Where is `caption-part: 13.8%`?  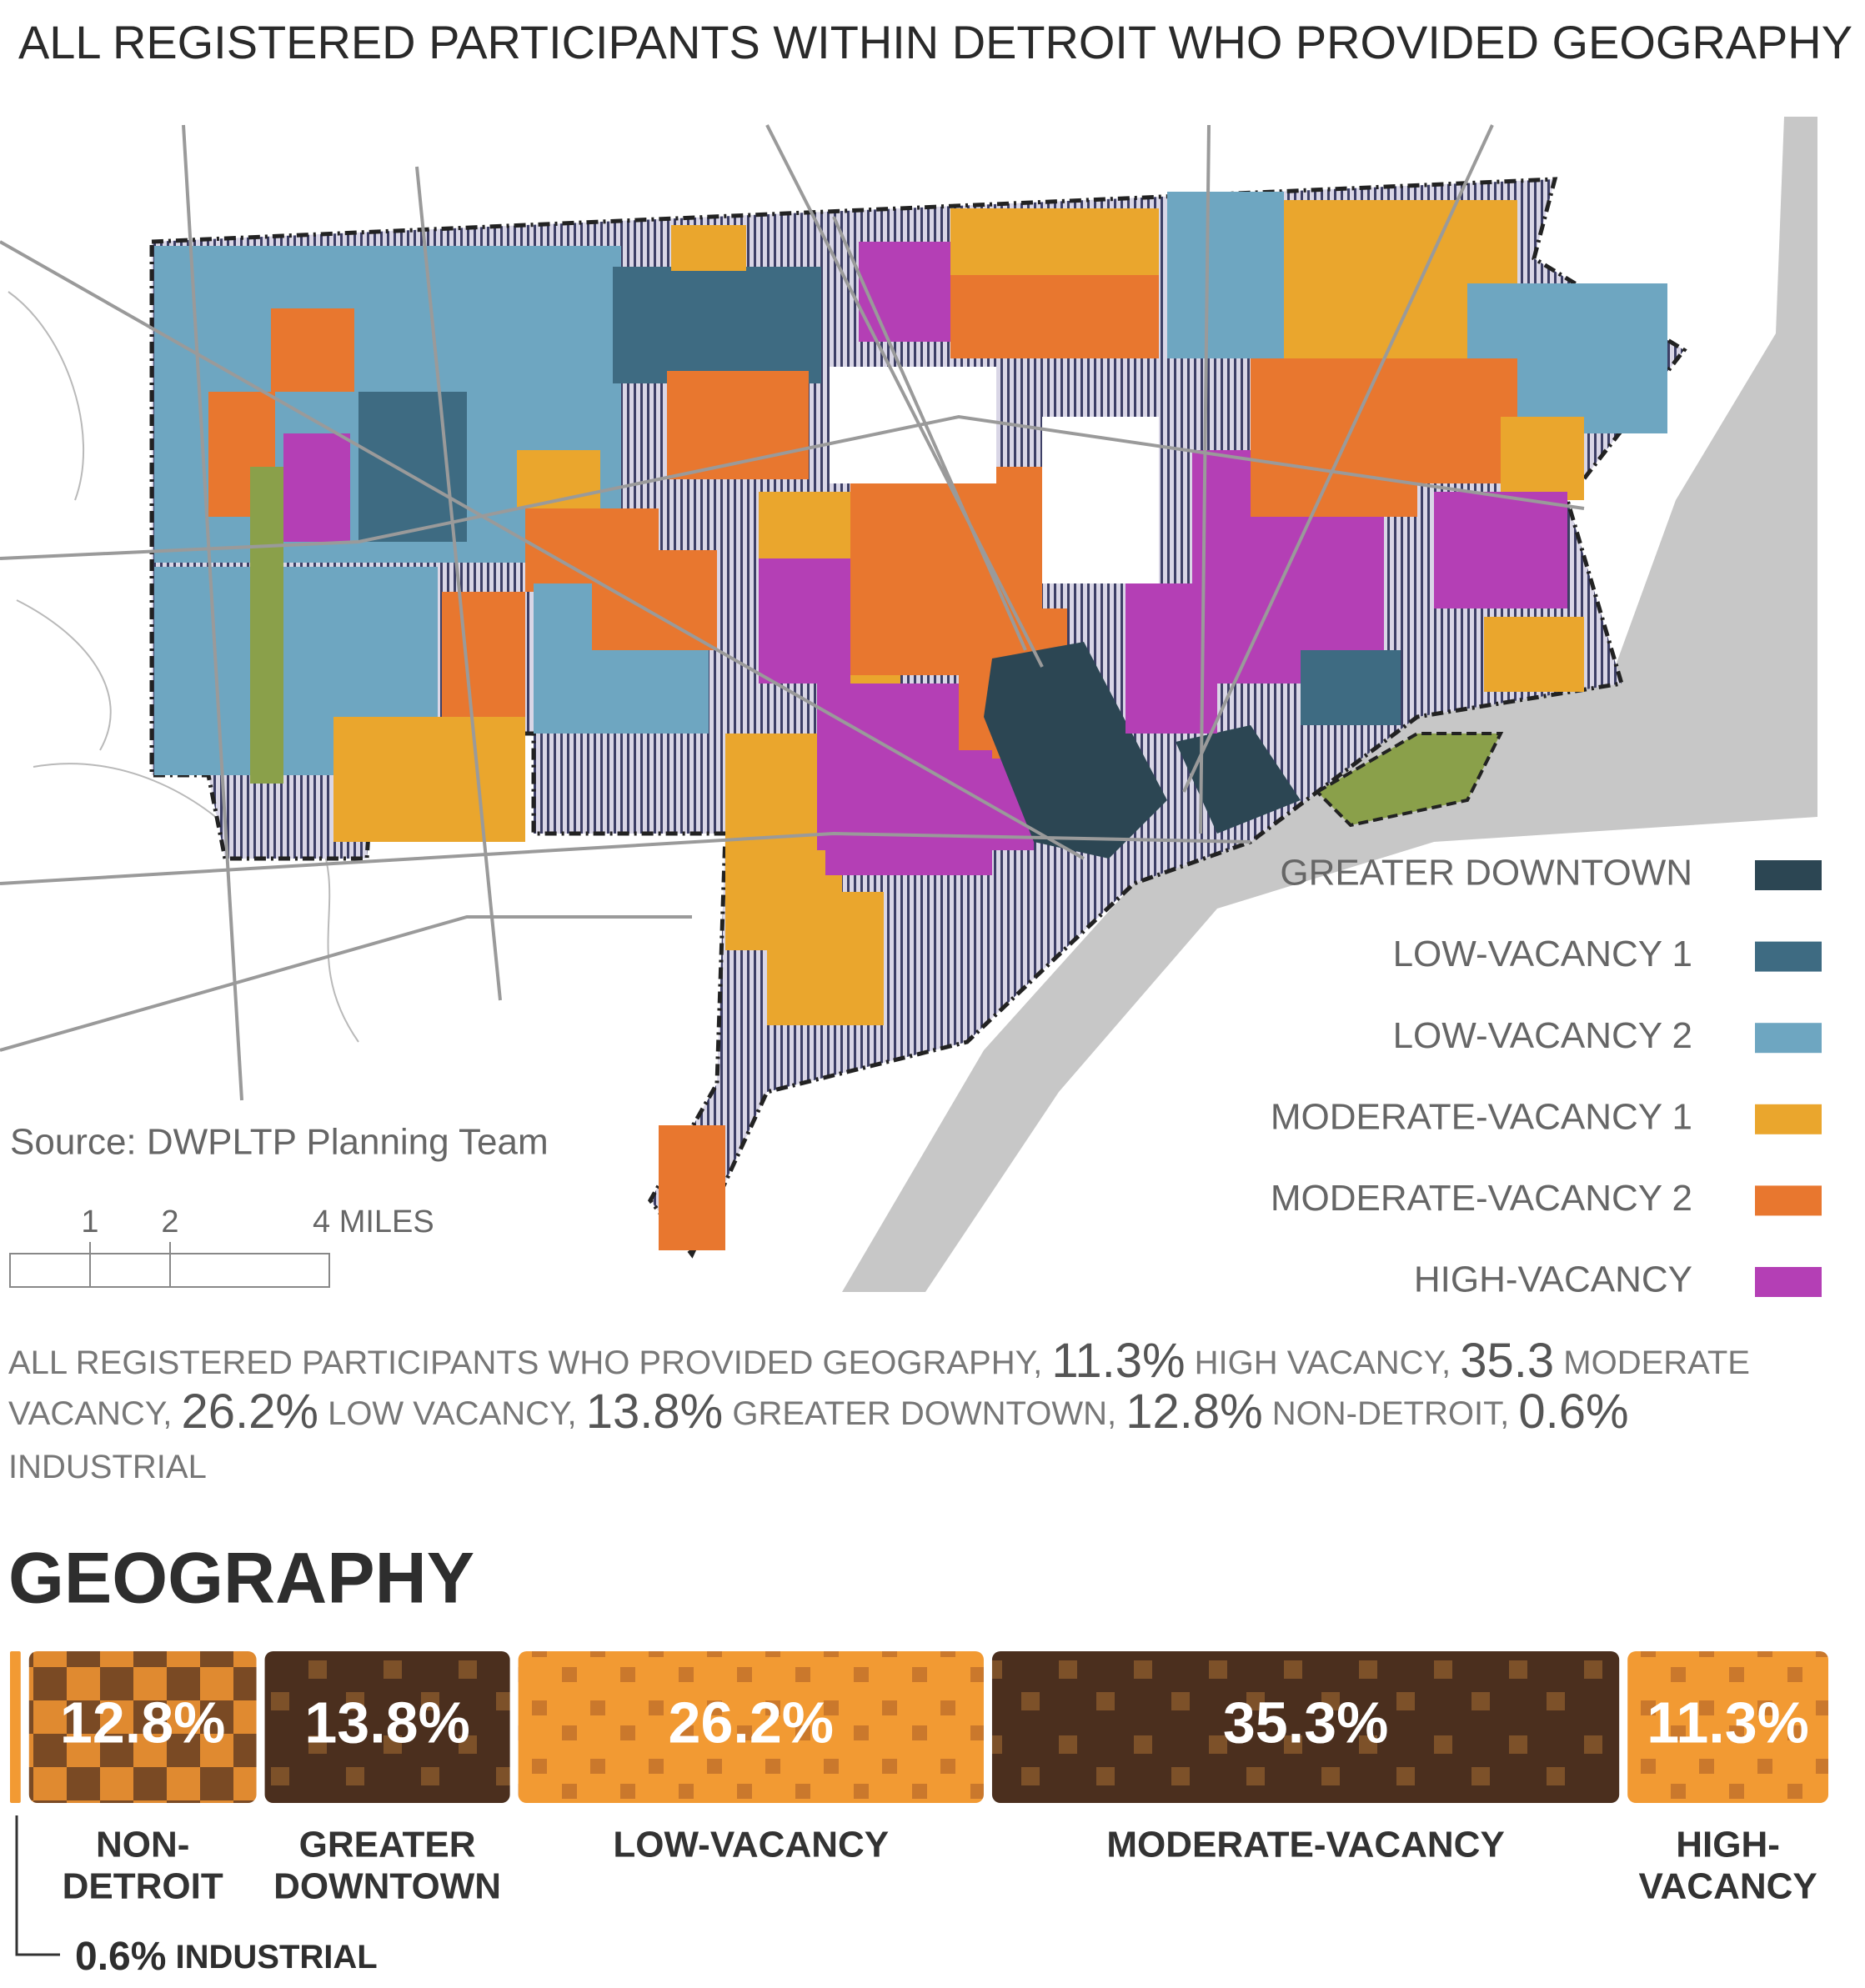
caption-part: 13.8% is located at coordinates (655, 1412).